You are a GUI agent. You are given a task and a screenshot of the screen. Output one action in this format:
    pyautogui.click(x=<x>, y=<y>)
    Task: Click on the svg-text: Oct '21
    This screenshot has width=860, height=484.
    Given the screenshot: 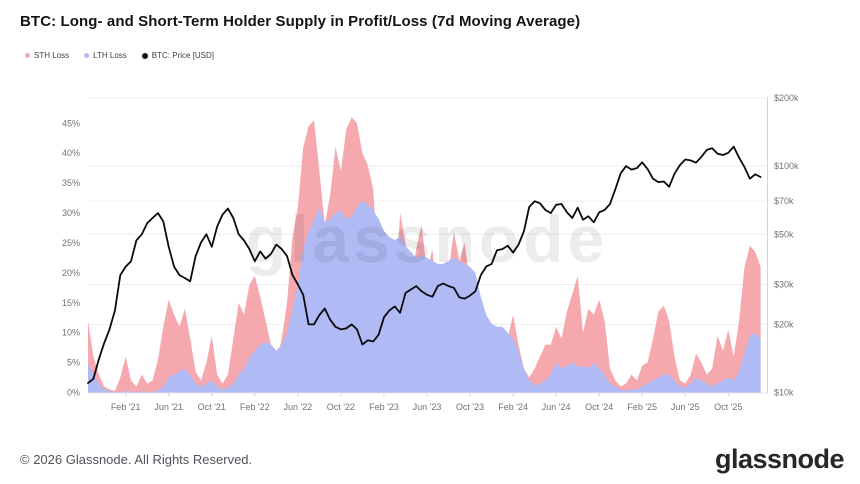 What is the action you would take?
    pyautogui.click(x=212, y=407)
    